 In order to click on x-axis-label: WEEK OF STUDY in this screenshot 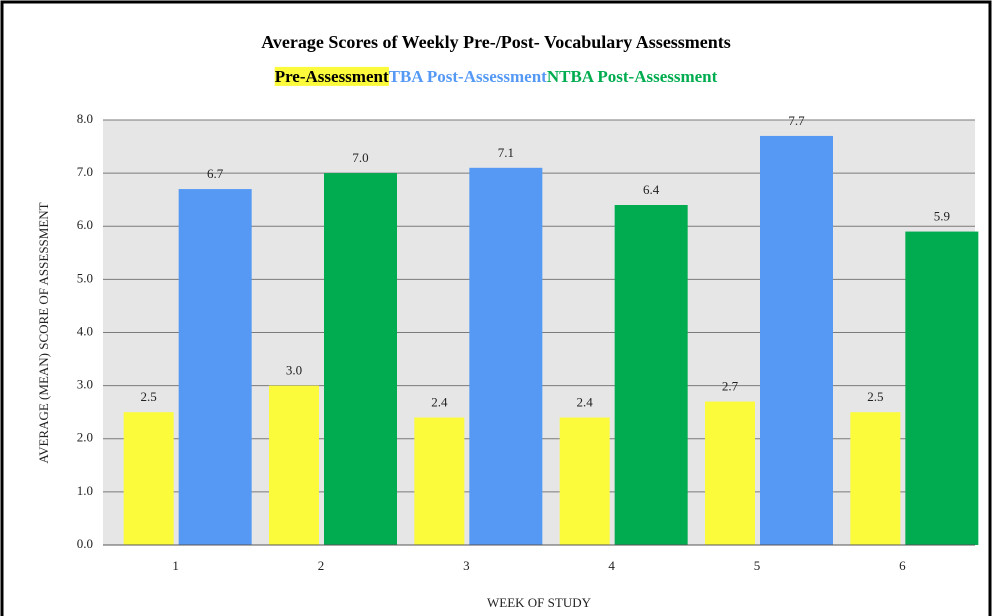, I will do `click(539, 602)`.